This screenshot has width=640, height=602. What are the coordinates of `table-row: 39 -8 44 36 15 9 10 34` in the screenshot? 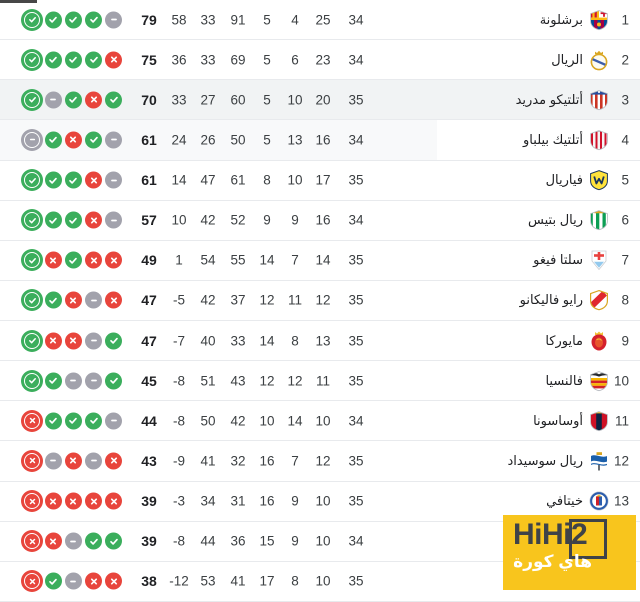 It's located at (320, 542).